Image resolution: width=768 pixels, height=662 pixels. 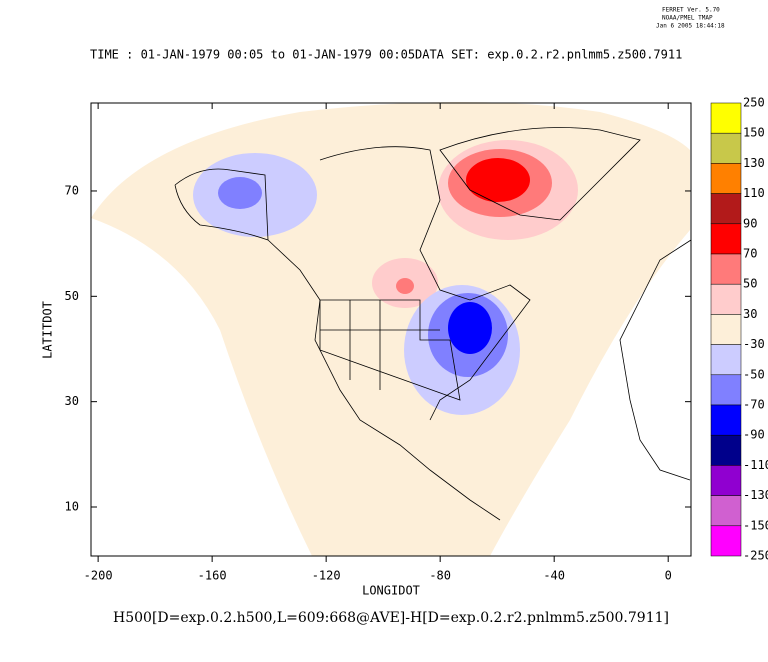 I want to click on colorbar-label: 30, so click(x=750, y=314).